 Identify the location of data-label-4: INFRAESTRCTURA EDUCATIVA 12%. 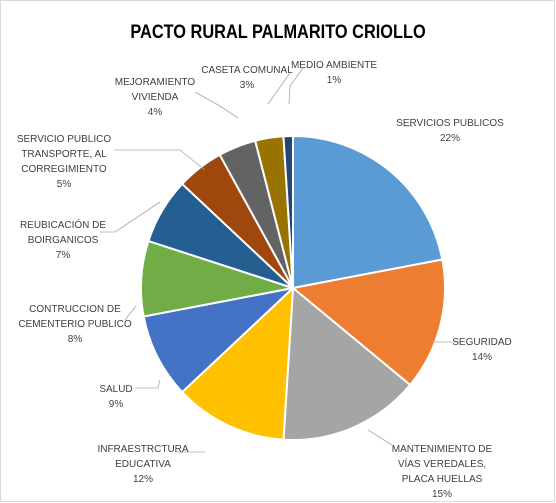
(142, 464).